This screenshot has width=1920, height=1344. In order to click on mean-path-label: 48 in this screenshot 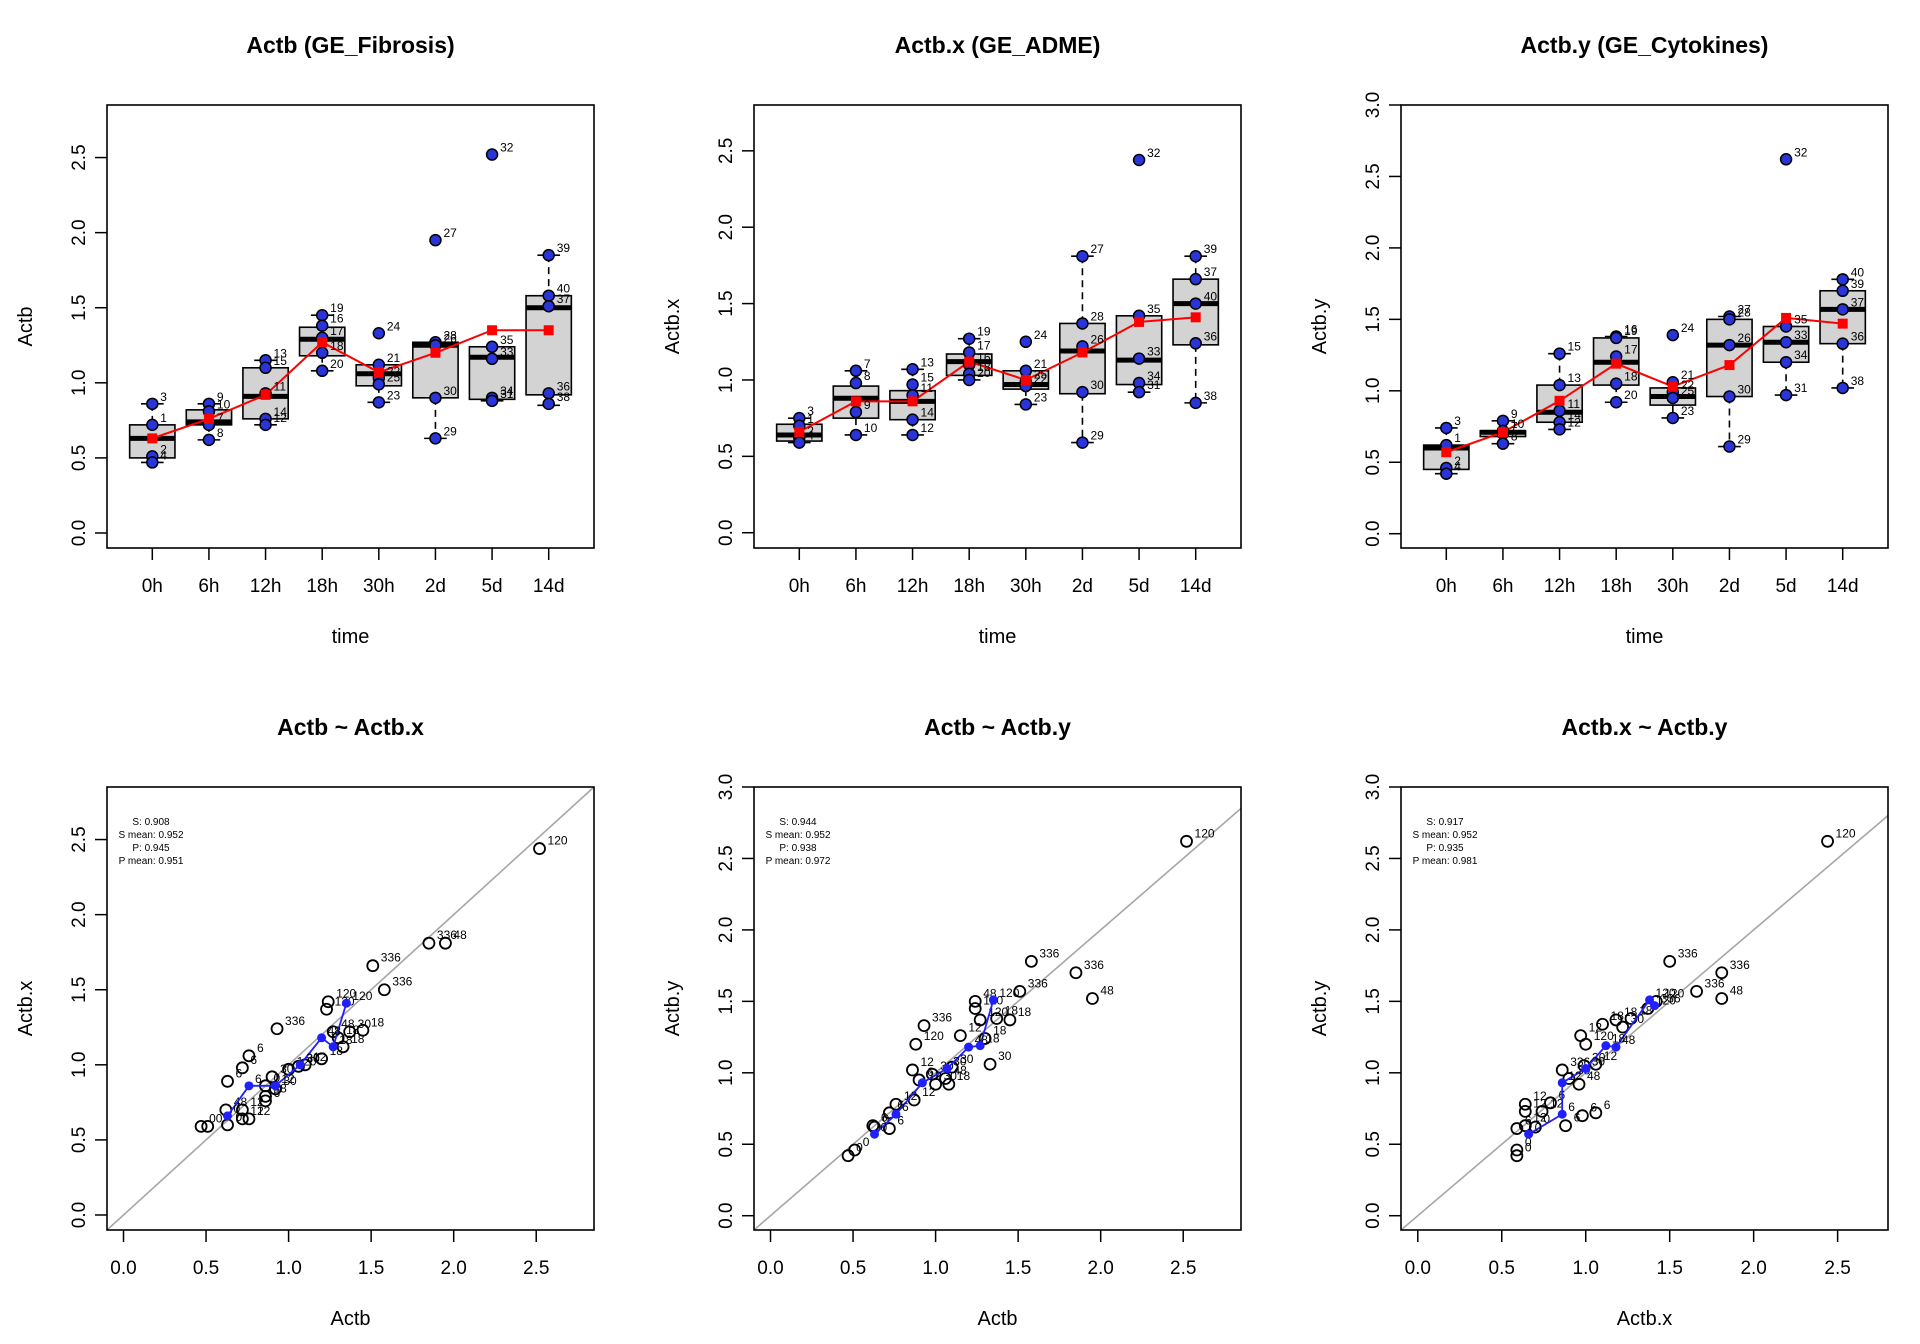, I will do `click(335, 1031)`.